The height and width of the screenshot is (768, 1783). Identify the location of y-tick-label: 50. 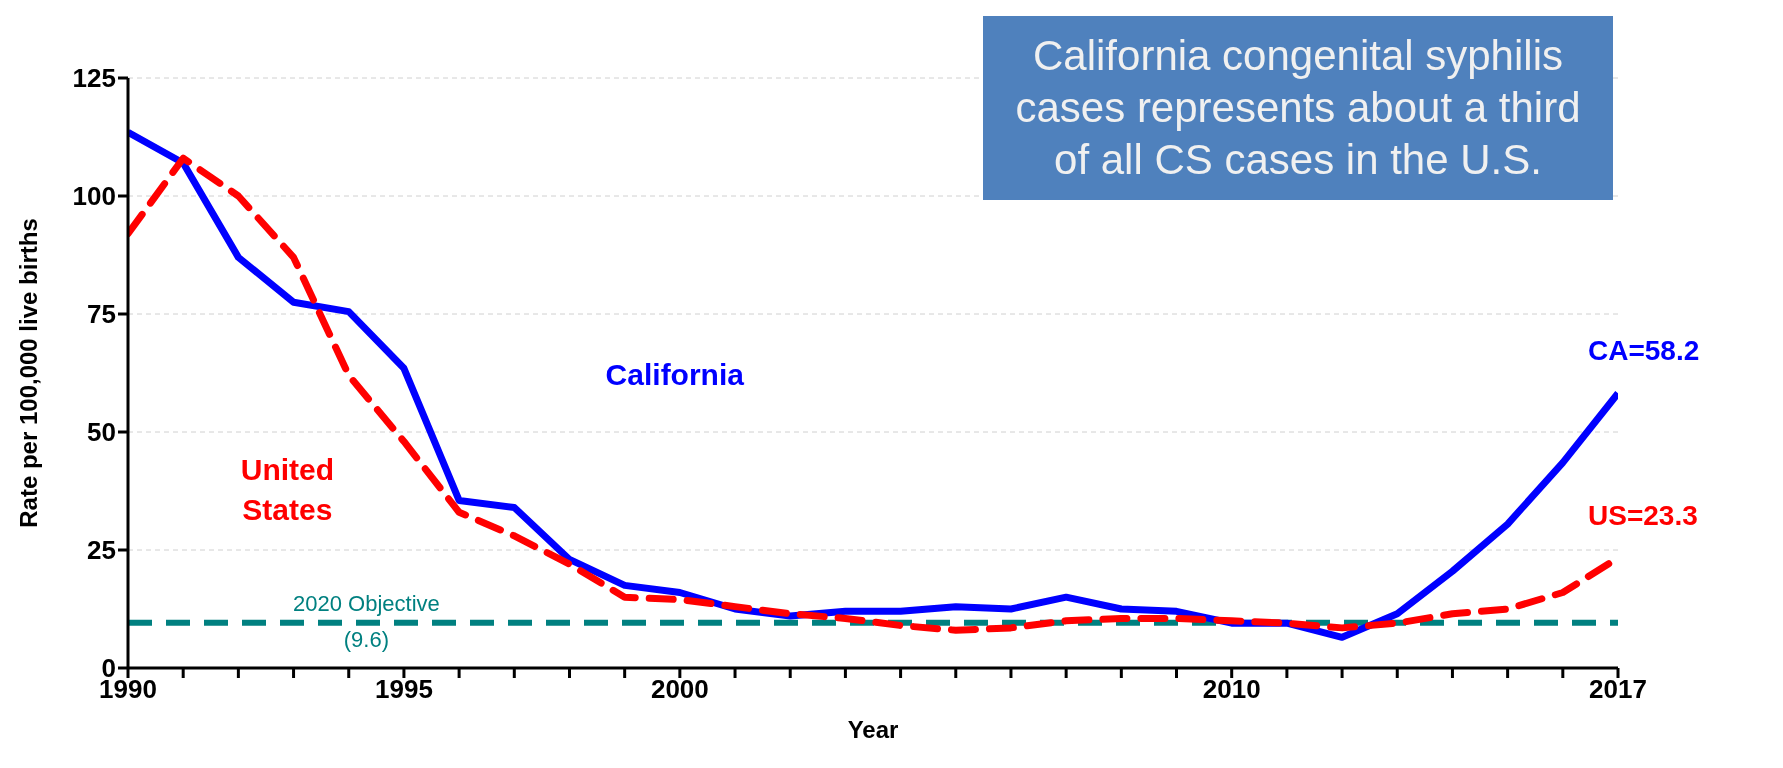
(101, 432).